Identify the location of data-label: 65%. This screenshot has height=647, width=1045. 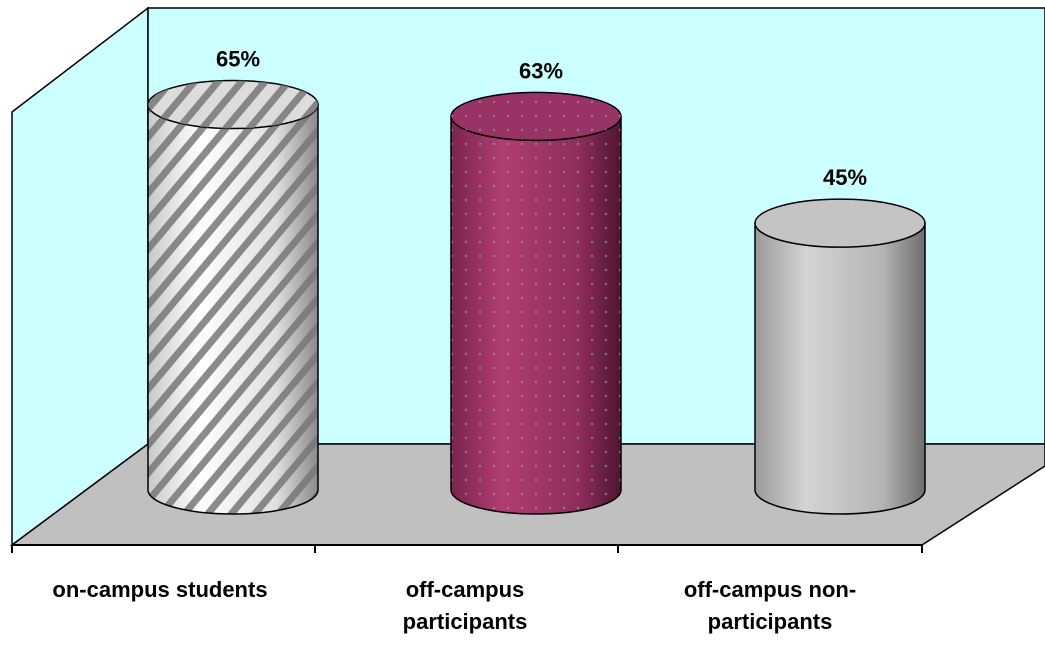
(238, 59).